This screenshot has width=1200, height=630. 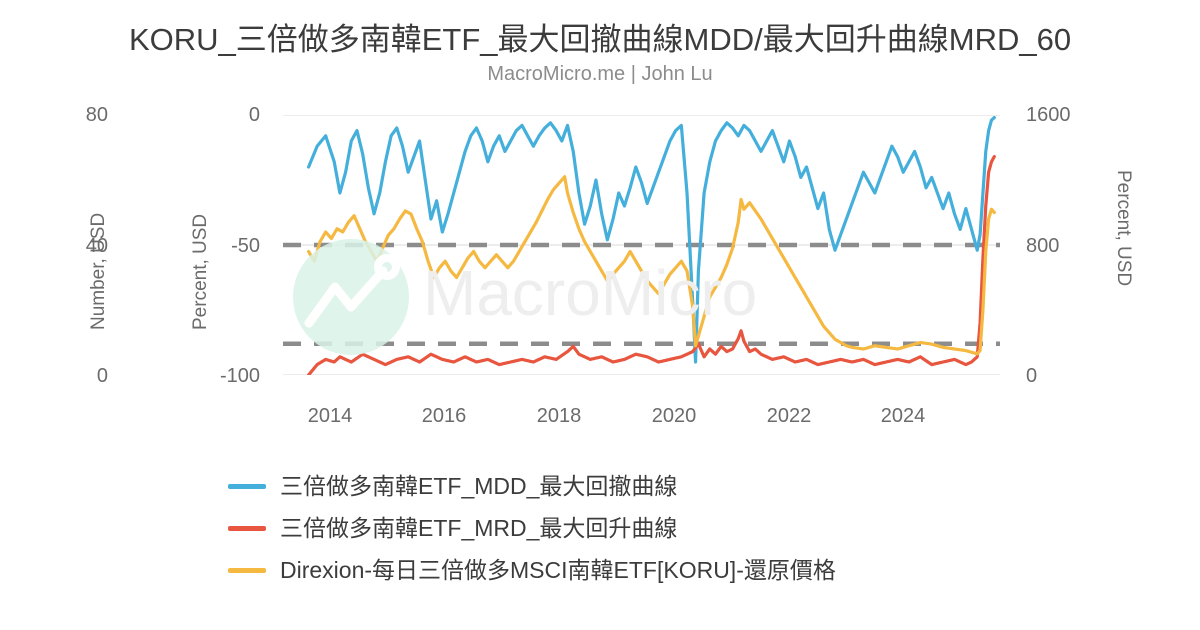 I want to click on axis-title-left-outer: Number, USD, so click(x=98, y=271).